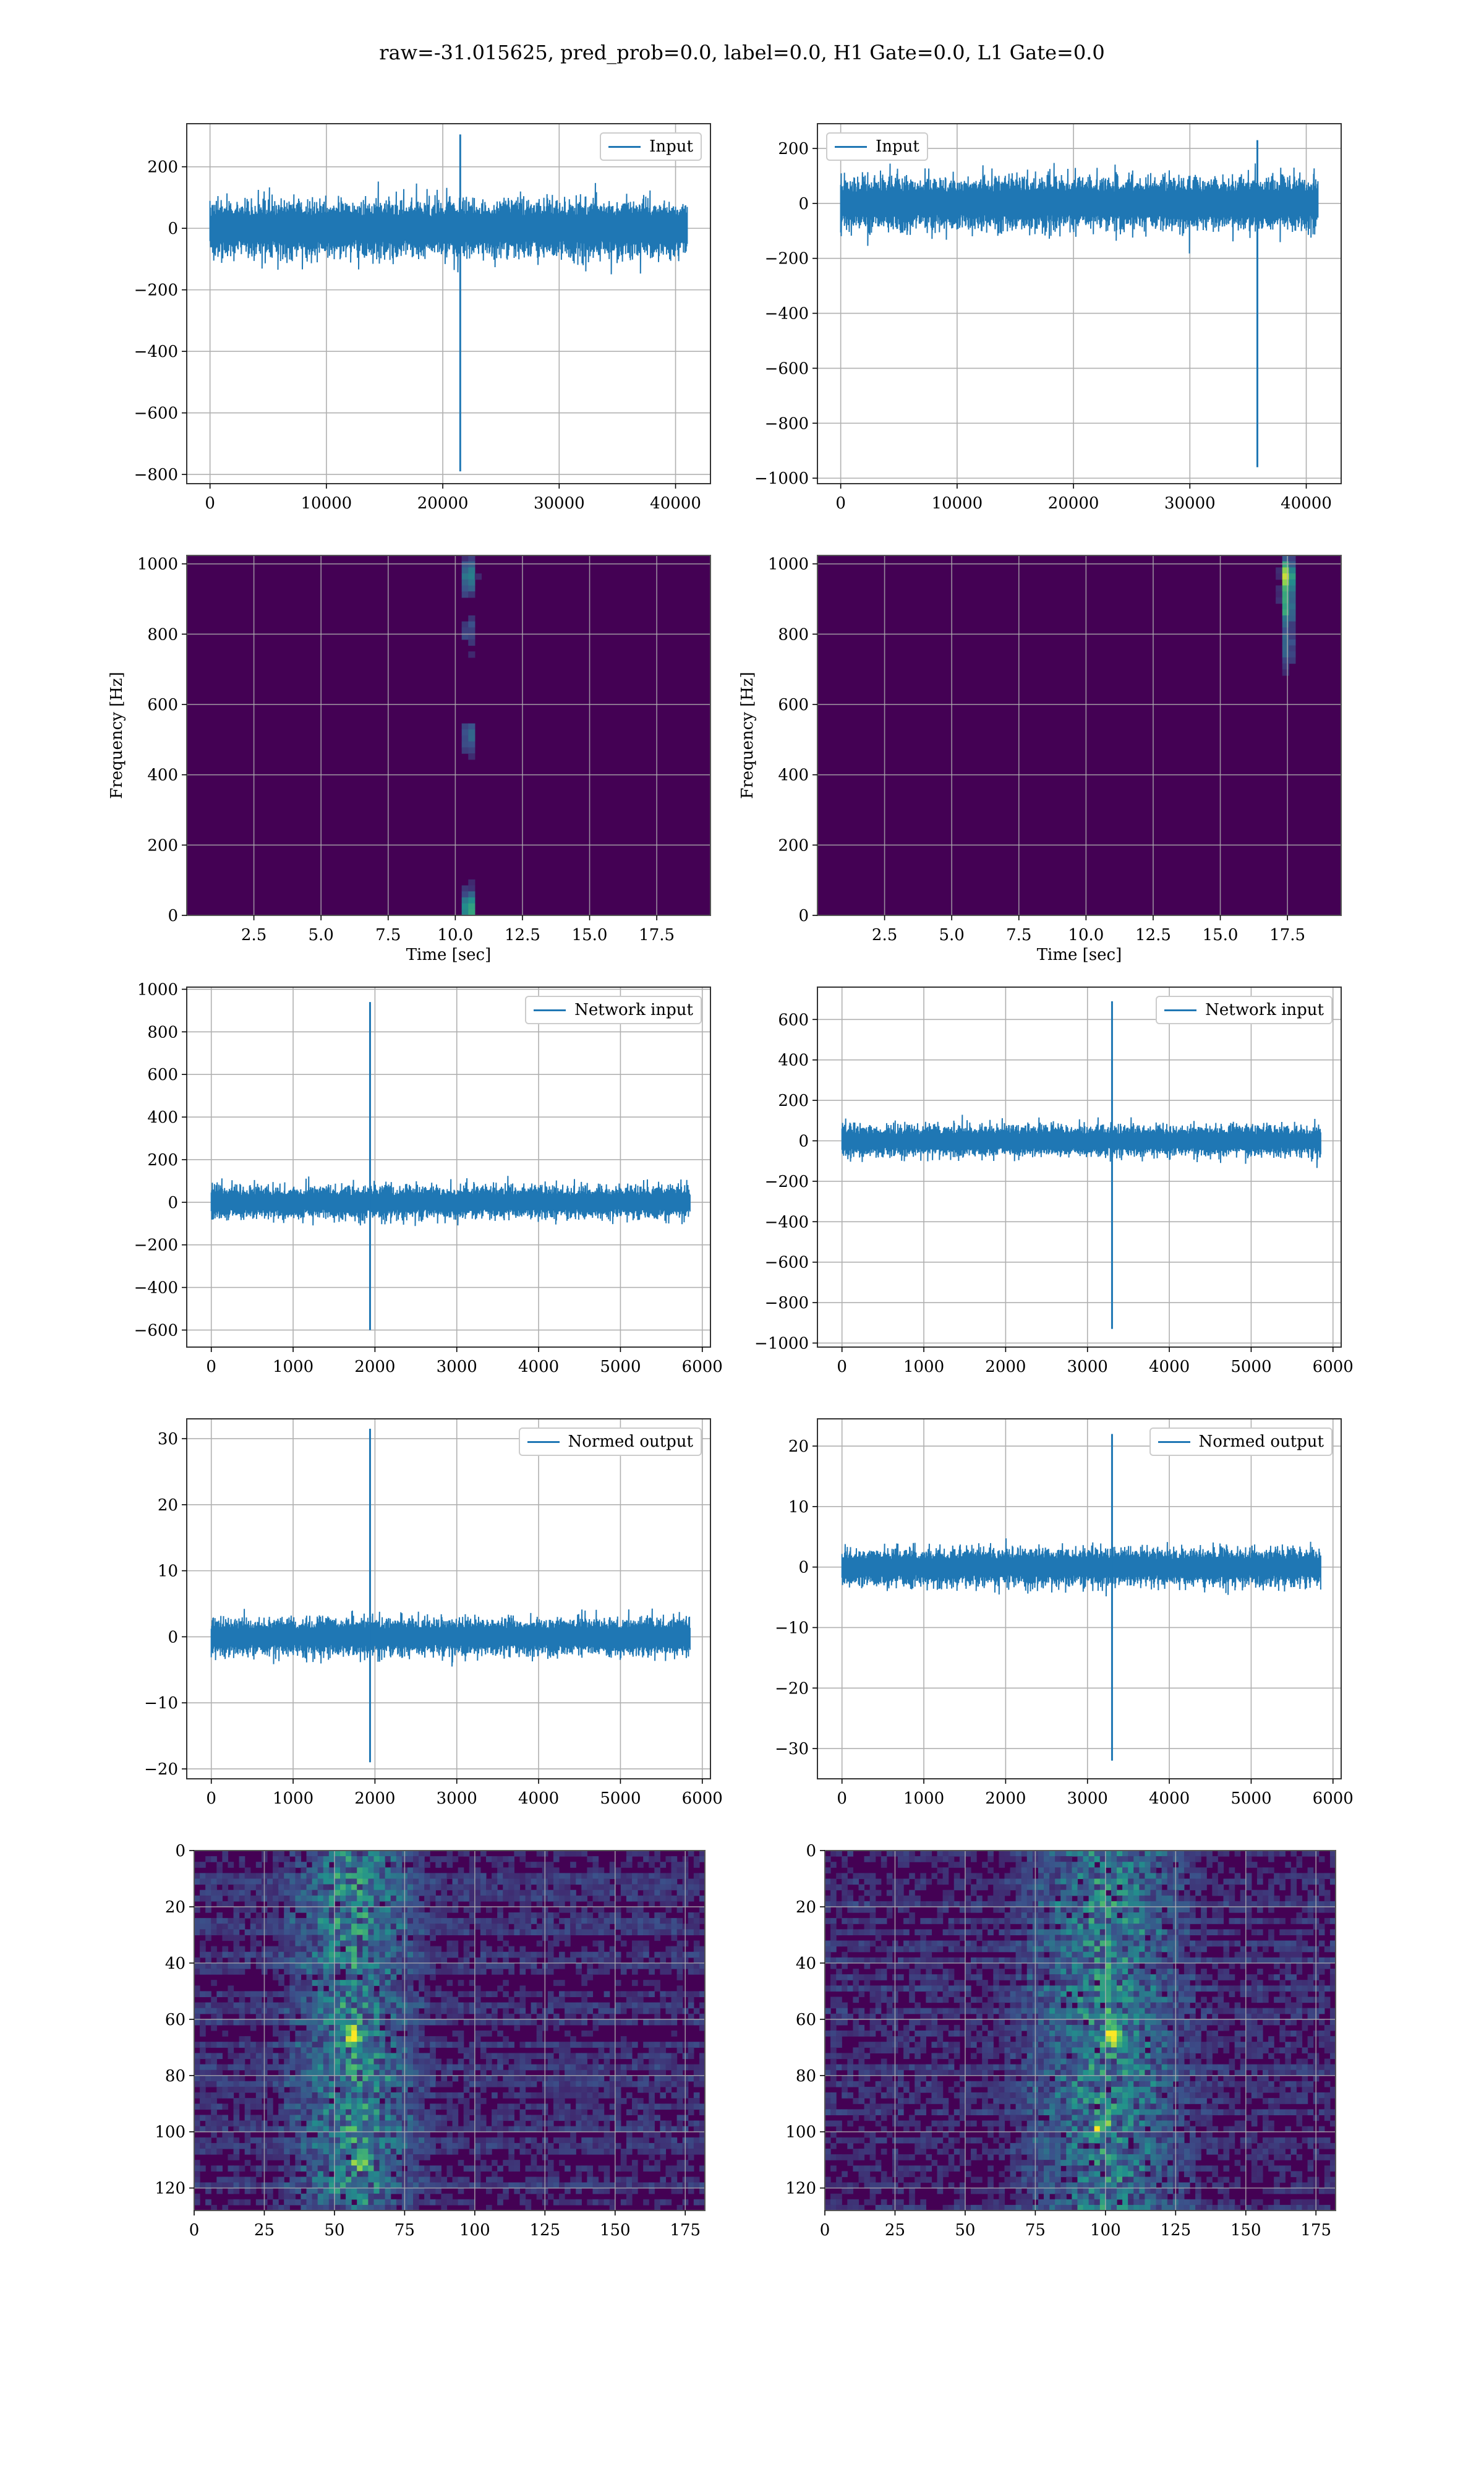 Image resolution: width=1484 pixels, height=2474 pixels. Describe the element at coordinates (173, 916) in the screenshot. I see `h1-spectrogram-ytick-label: 0` at that location.